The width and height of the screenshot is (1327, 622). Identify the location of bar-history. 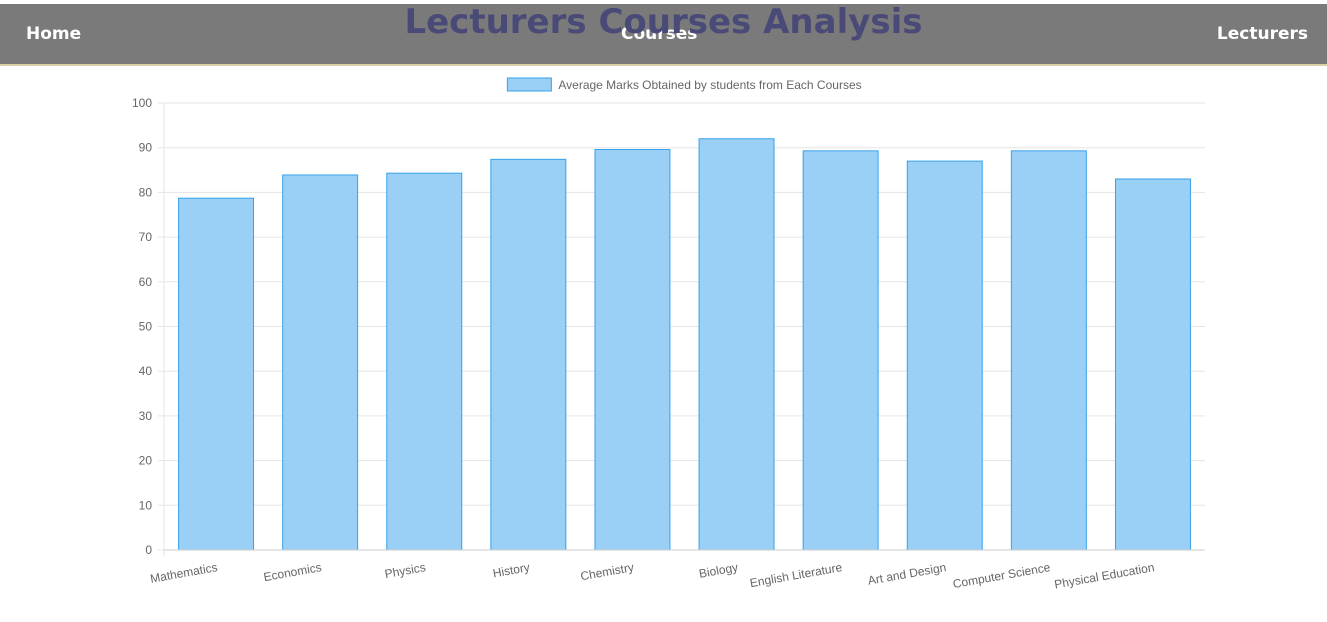
(528, 354).